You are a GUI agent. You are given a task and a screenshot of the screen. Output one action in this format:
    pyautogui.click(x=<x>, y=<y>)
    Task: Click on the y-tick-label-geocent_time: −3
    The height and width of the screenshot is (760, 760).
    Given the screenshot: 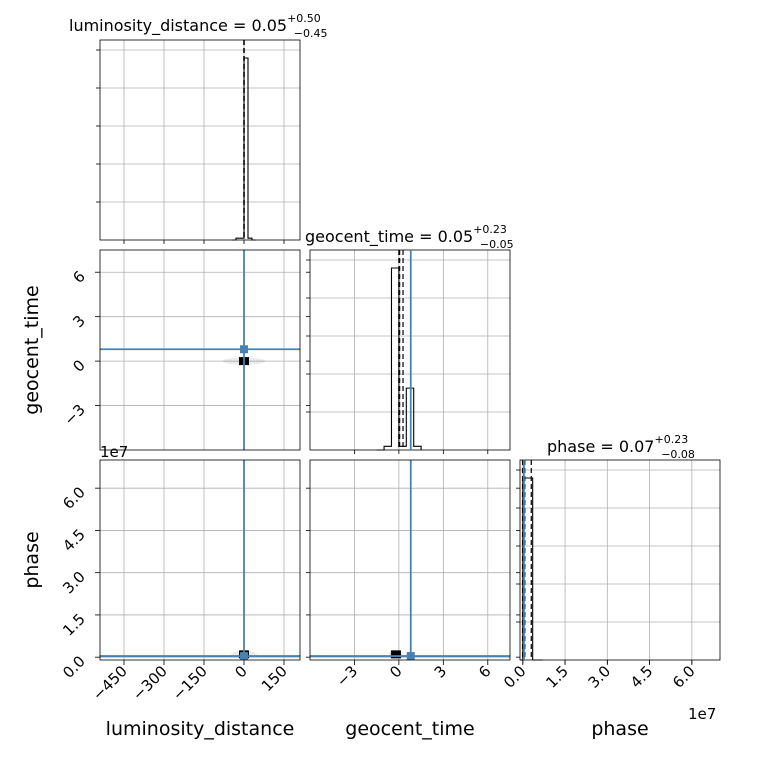 What is the action you would take?
    pyautogui.click(x=74, y=415)
    